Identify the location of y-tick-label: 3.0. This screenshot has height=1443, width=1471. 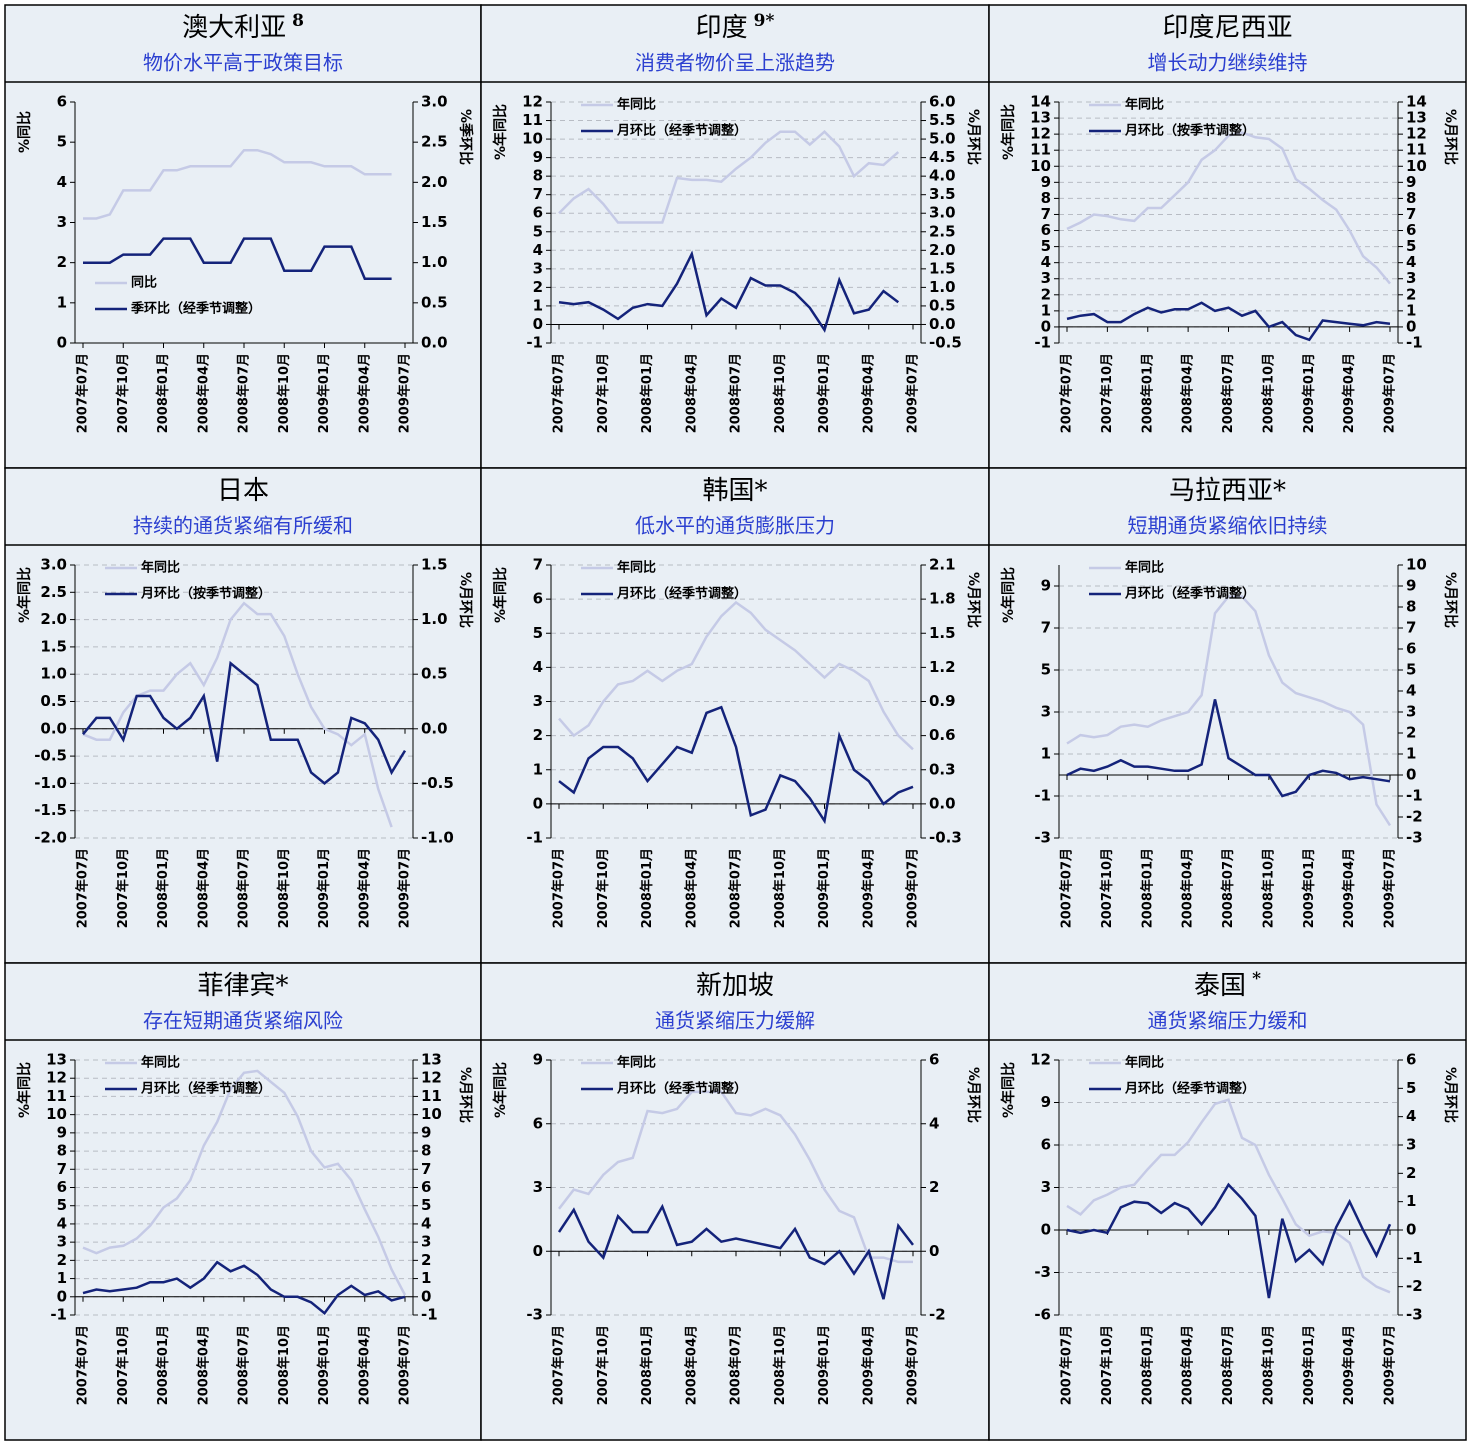
(53, 565).